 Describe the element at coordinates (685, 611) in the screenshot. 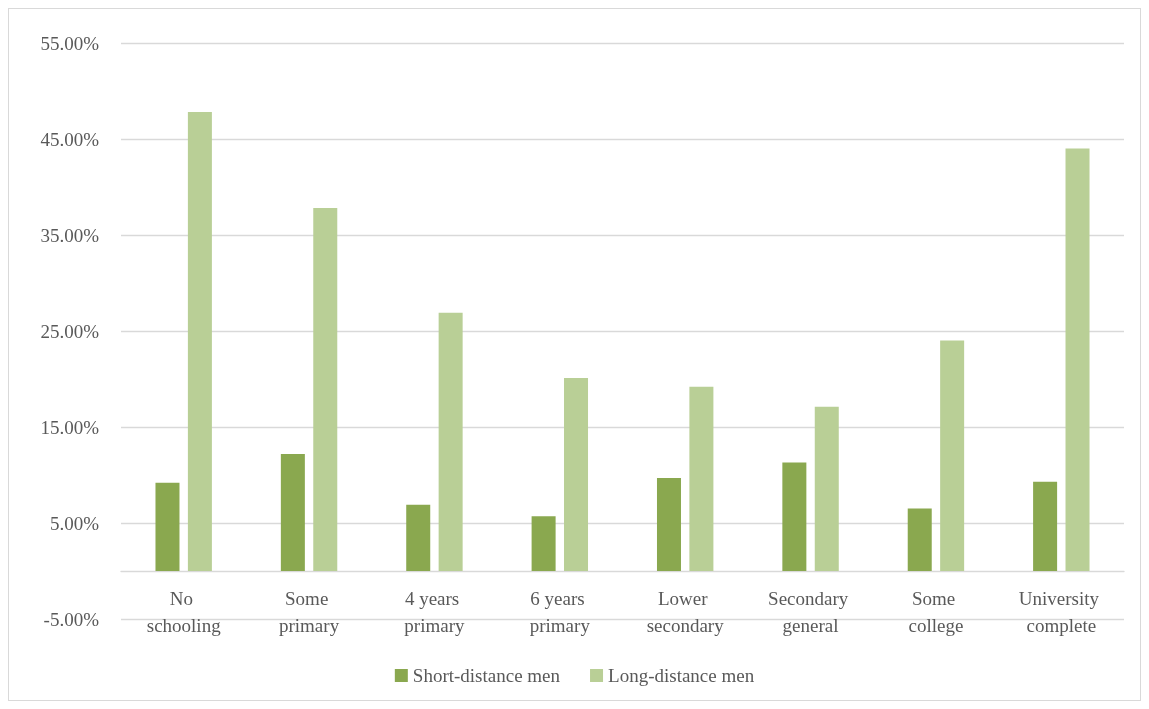

I see `x-tick-label: Lower secondary` at that location.